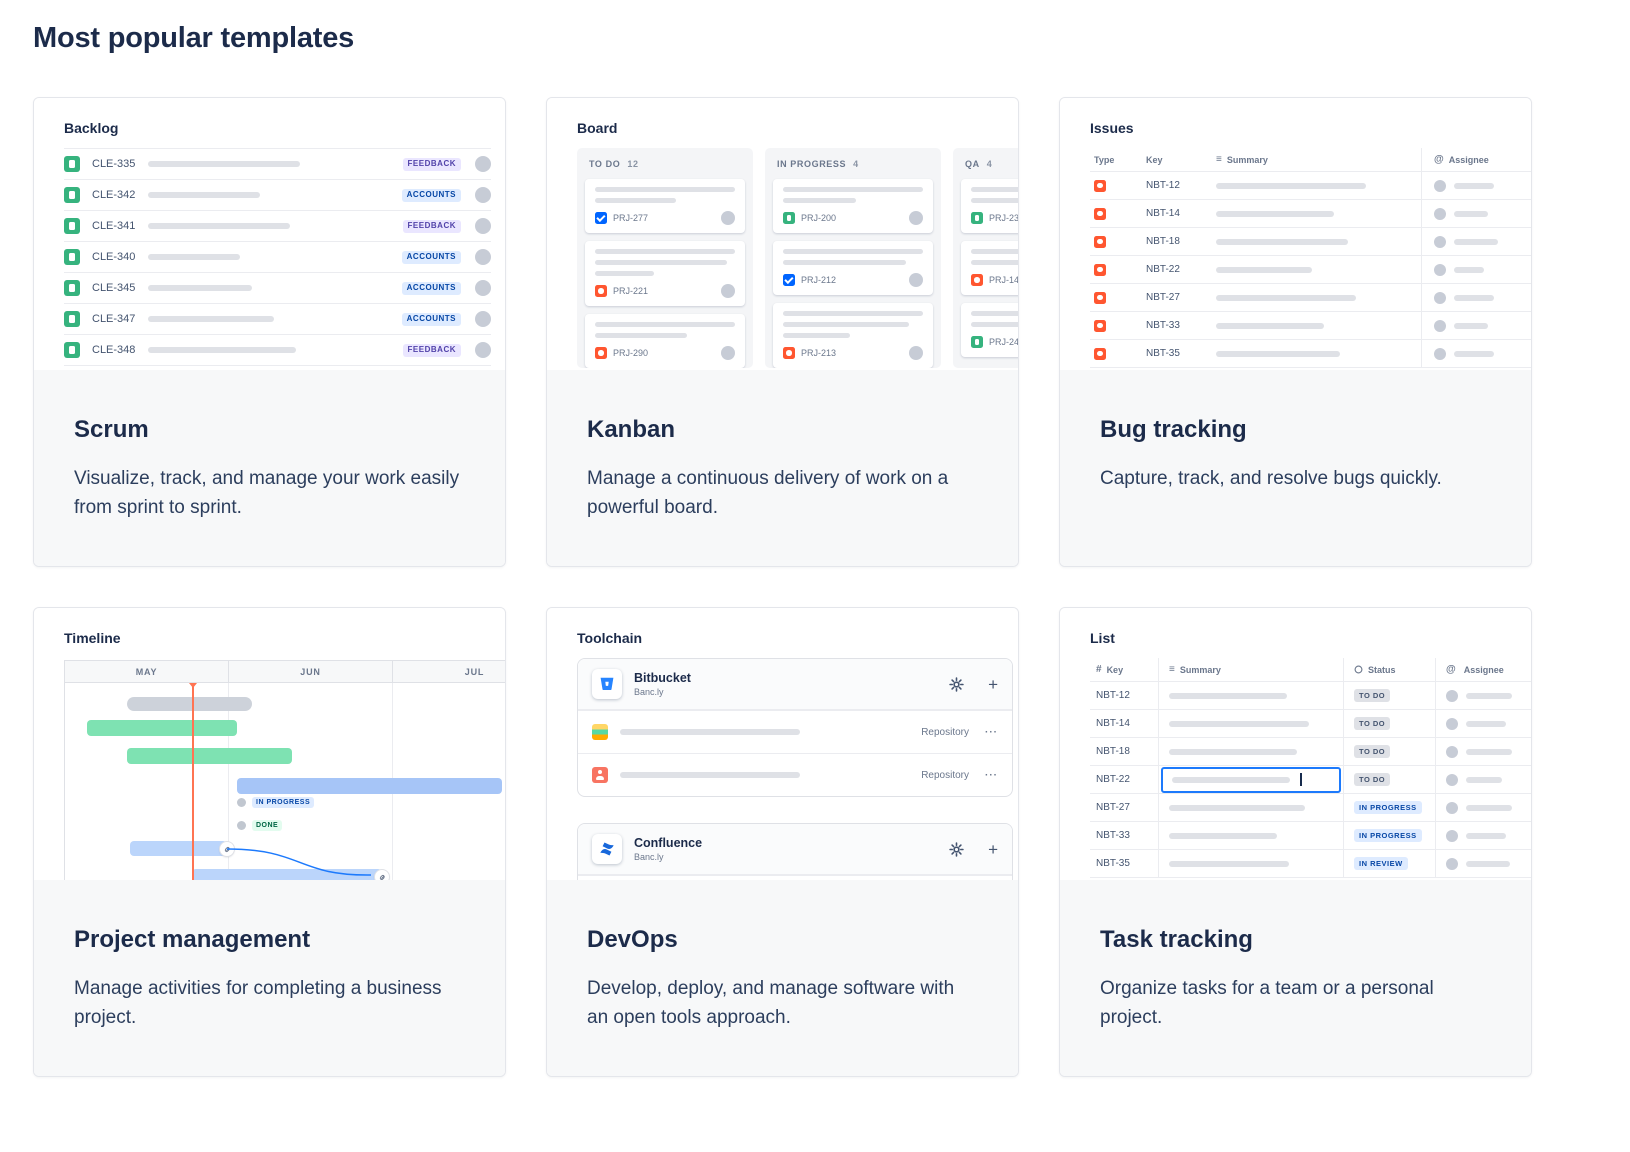 This screenshot has height=1152, width=1630. I want to click on column-name: IN PROGRESS, so click(812, 164).